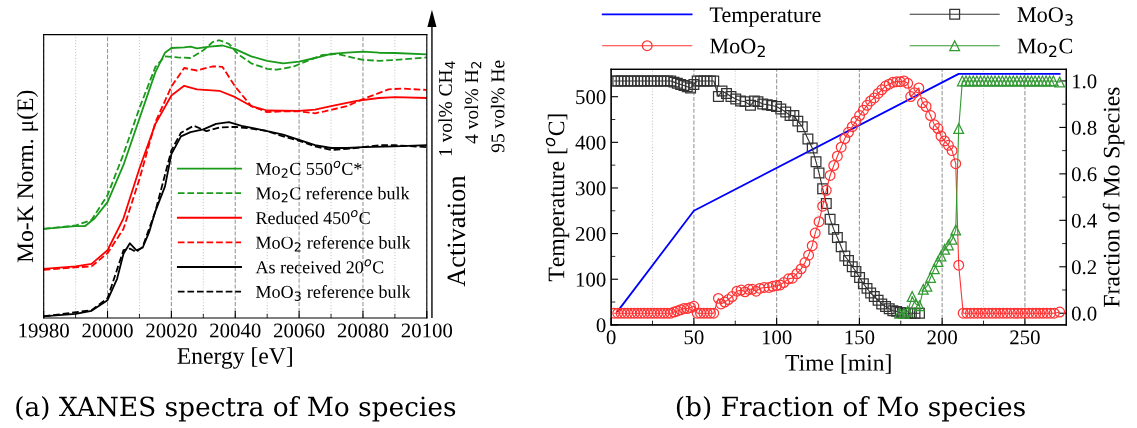  I want to click on y-tick-label: 300, so click(591, 188).